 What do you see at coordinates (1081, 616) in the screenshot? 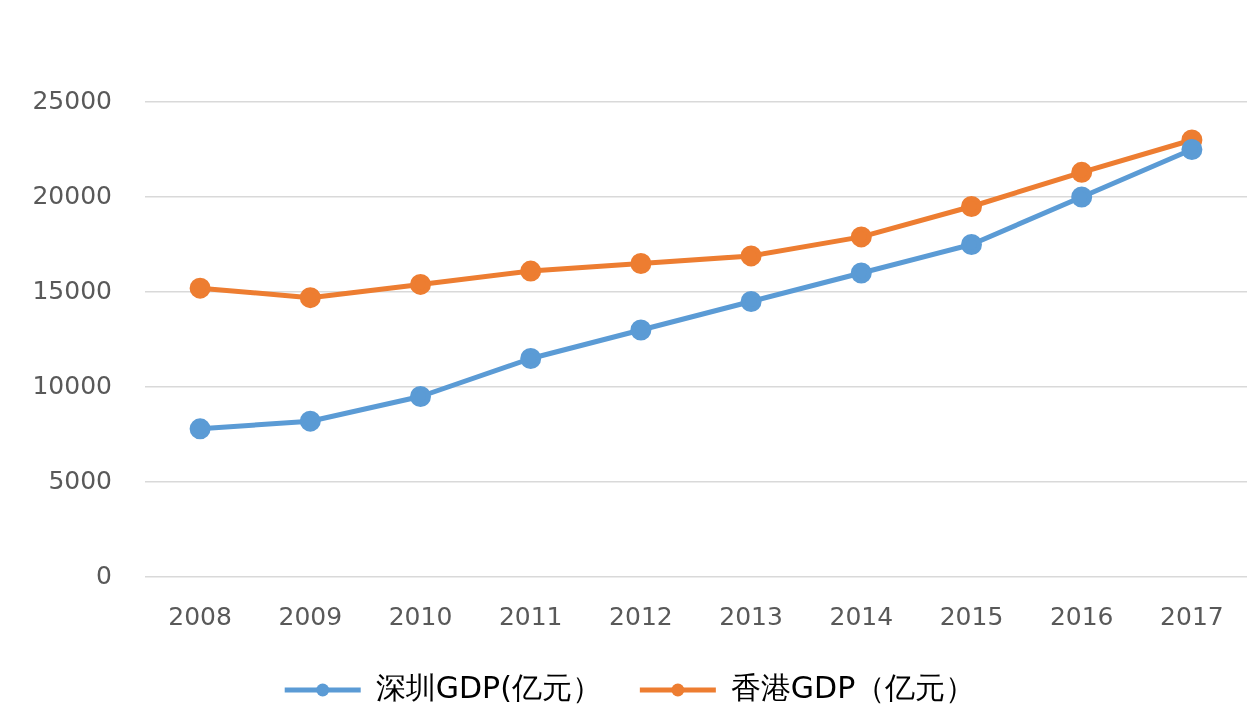
I see `x-tick-label: 2016` at bounding box center [1081, 616].